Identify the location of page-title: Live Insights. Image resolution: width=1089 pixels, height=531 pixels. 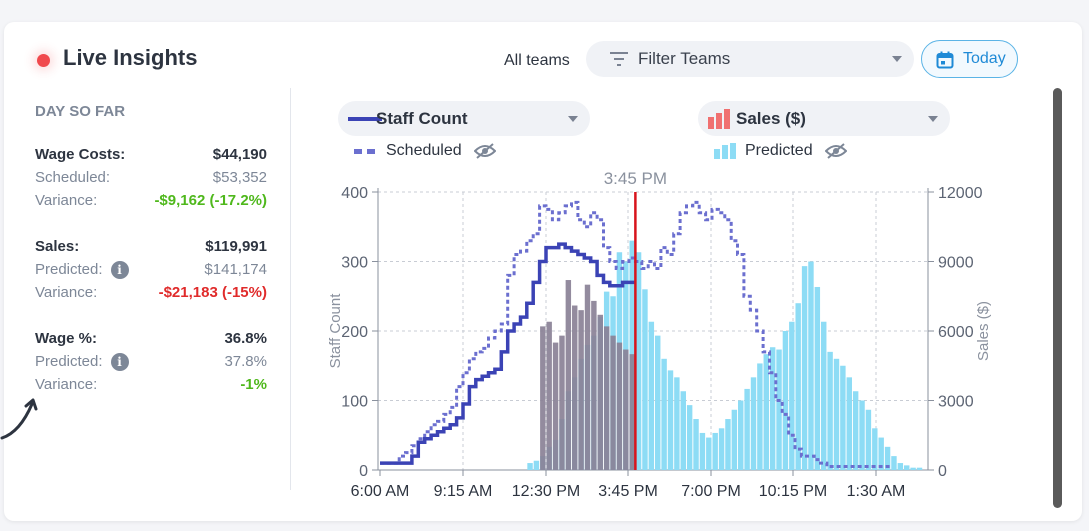
(130, 57).